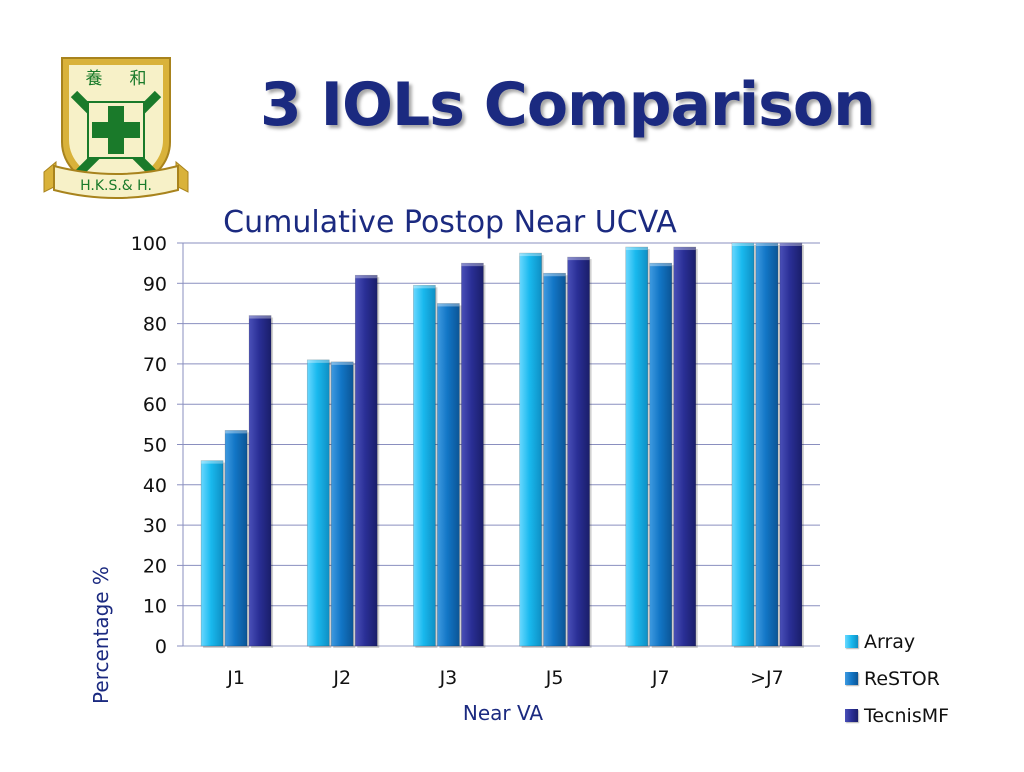 The height and width of the screenshot is (772, 1024). I want to click on y-tick-label: 100, so click(149, 244).